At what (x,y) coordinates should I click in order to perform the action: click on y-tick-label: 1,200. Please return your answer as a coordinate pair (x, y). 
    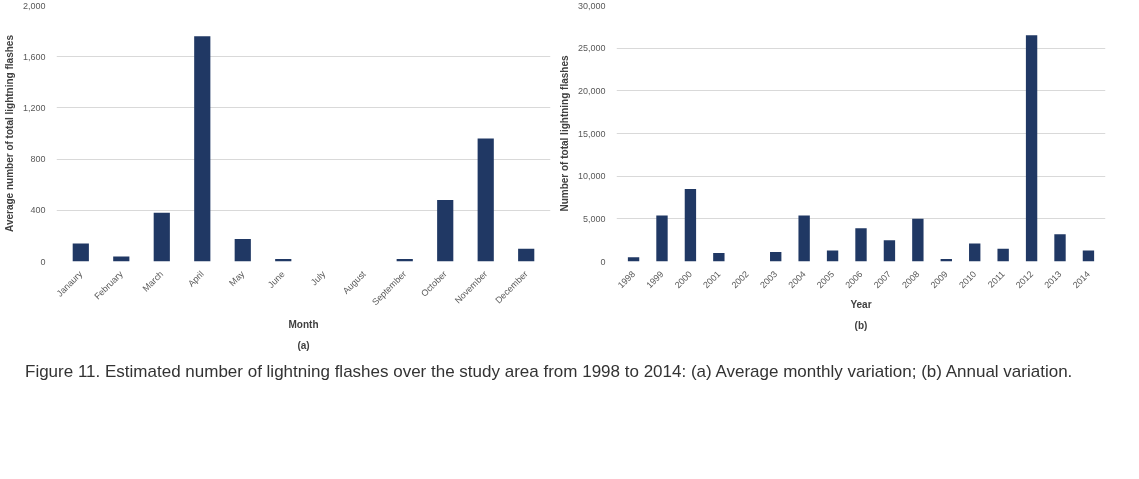
    Looking at the image, I should click on (34, 107).